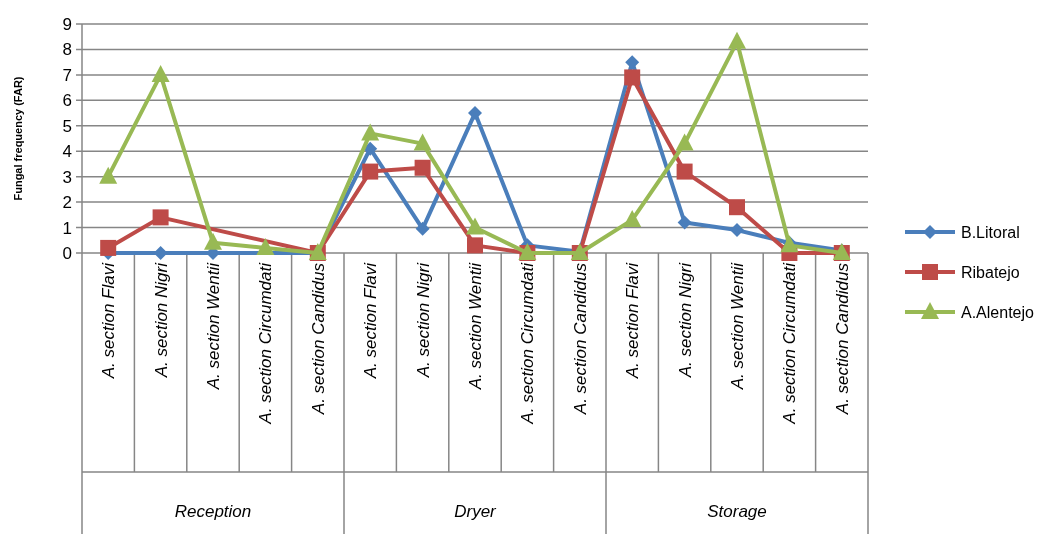  I want to click on y-axis-title: Fungal frequency (FAR), so click(18, 138).